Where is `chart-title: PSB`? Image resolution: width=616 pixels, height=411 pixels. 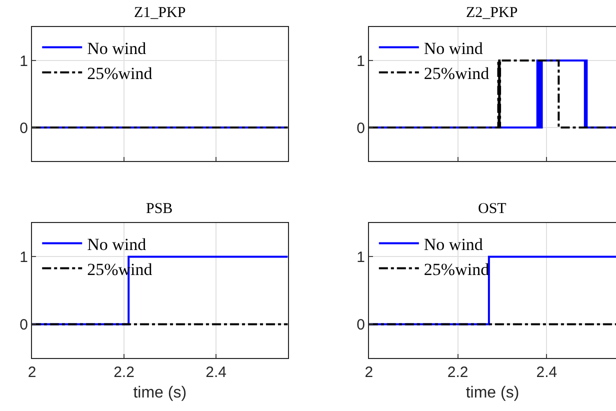 chart-title: PSB is located at coordinates (159, 209).